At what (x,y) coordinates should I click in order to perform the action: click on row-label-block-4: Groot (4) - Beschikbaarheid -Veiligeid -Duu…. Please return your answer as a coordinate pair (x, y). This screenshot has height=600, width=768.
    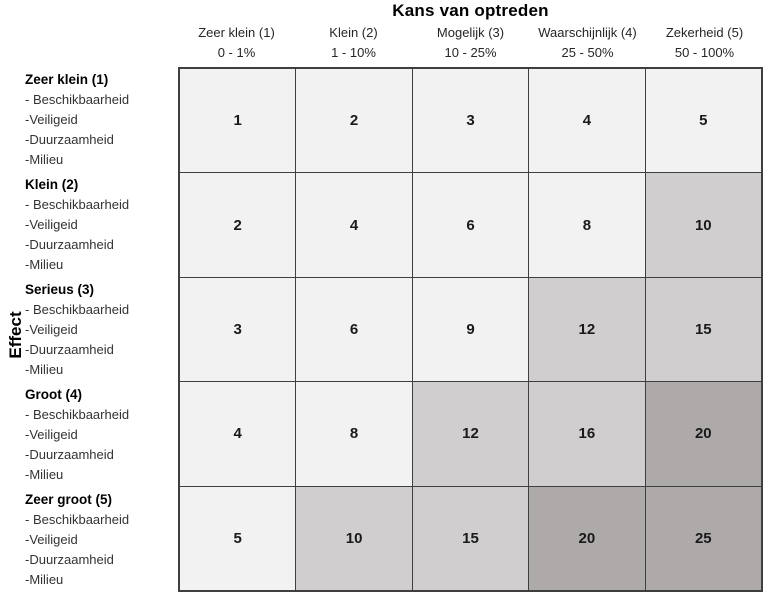
    Looking at the image, I should click on (89, 434).